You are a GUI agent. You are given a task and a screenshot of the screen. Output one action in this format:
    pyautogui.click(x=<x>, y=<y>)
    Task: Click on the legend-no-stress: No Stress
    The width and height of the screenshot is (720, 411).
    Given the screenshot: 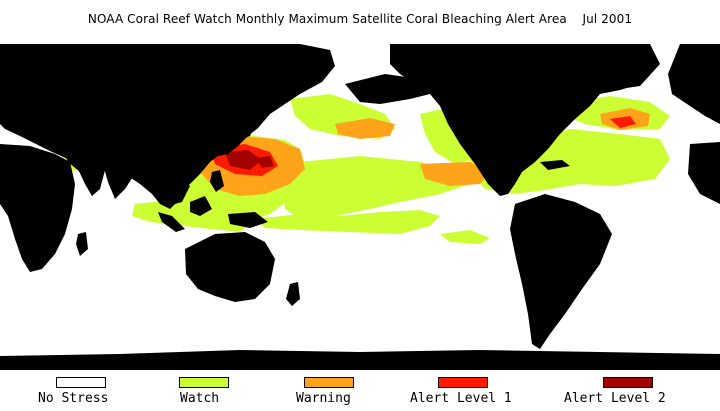 What is the action you would take?
    pyautogui.click(x=82, y=393)
    